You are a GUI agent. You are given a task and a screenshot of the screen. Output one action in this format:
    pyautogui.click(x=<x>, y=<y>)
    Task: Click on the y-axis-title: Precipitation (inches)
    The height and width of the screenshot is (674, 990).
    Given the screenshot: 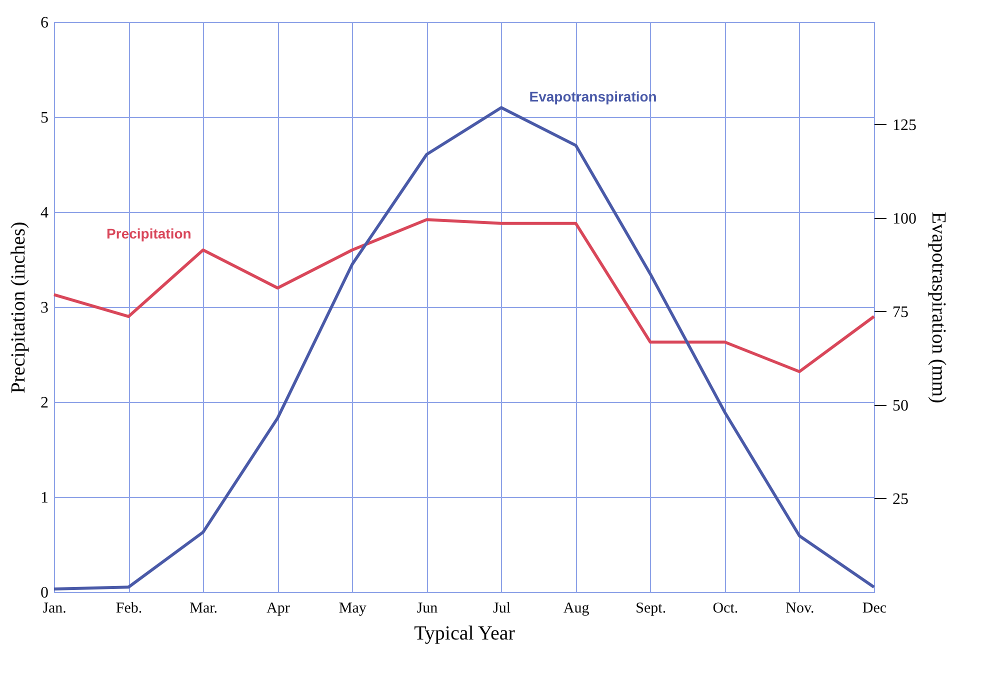 What is the action you would take?
    pyautogui.click(x=19, y=308)
    